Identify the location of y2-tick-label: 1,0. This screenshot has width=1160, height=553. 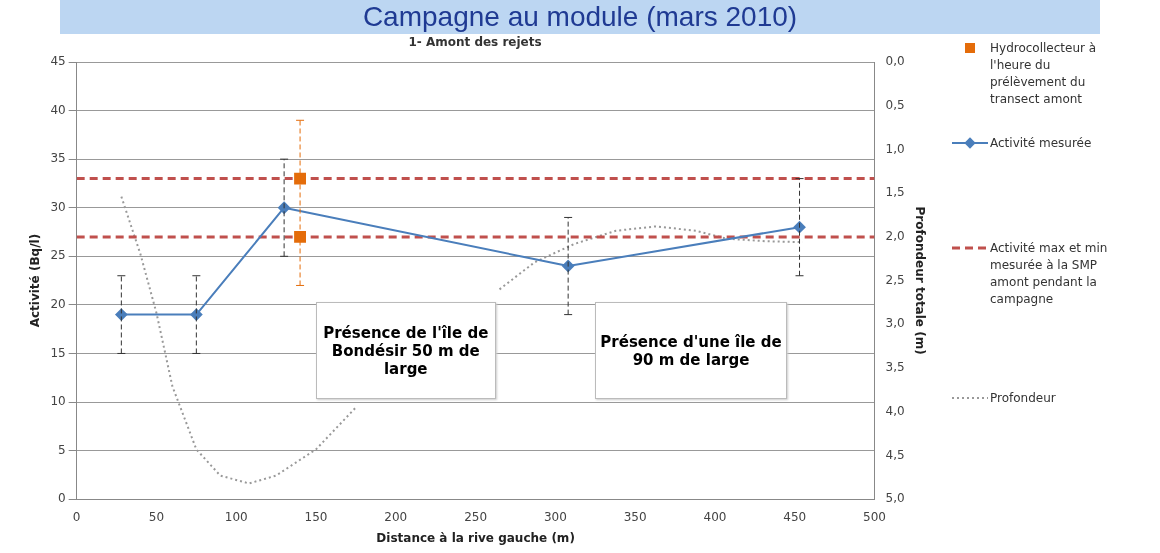
(895, 148).